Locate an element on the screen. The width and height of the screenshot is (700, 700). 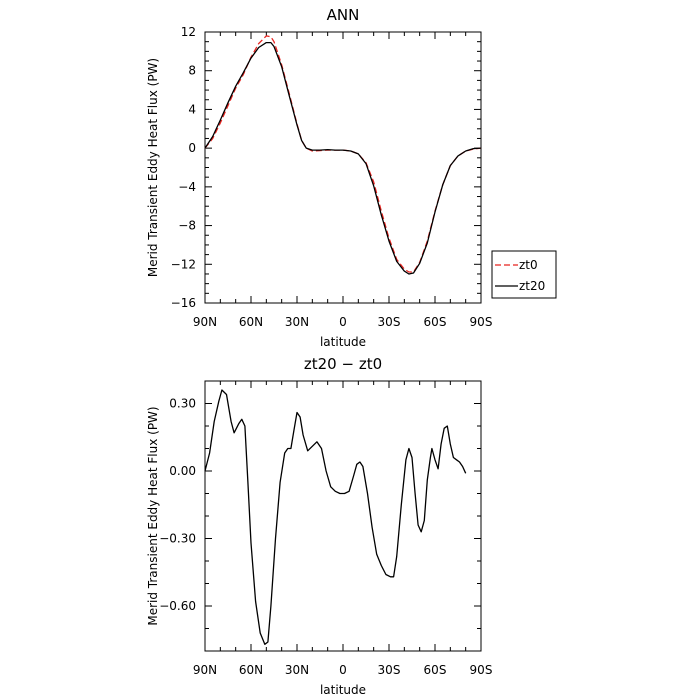
chart-title: ANN is located at coordinates (343, 15).